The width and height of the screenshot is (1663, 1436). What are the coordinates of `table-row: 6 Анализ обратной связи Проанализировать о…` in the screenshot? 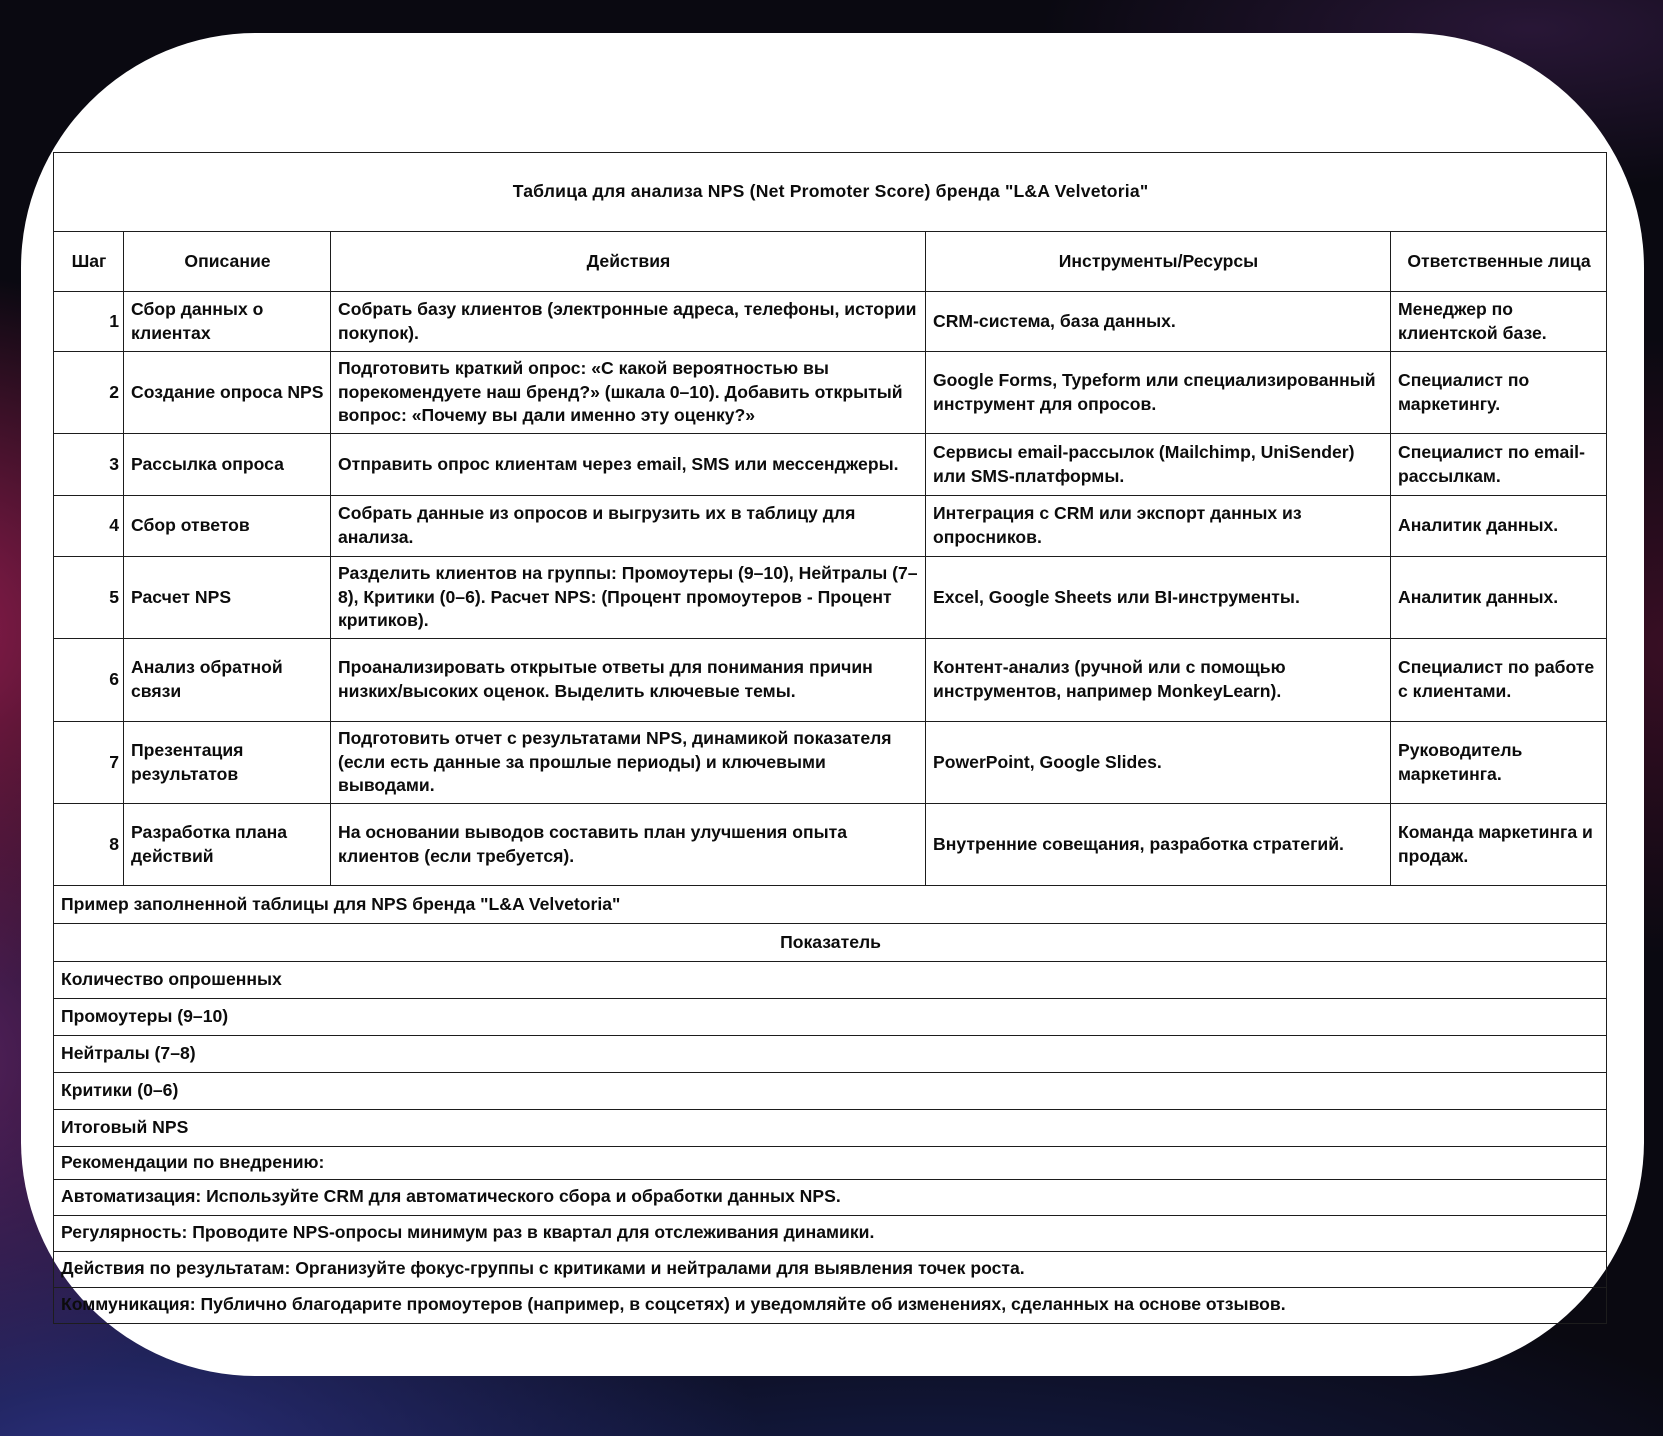 It's located at (830, 680).